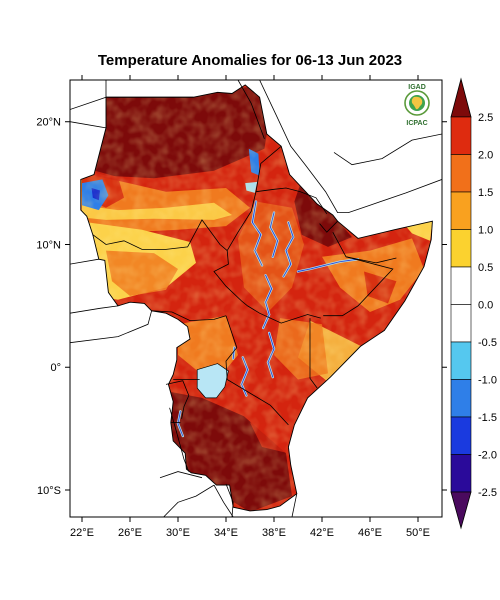 This screenshot has width=500, height=600. I want to click on longitude-tick-label: 38°E, so click(274, 533).